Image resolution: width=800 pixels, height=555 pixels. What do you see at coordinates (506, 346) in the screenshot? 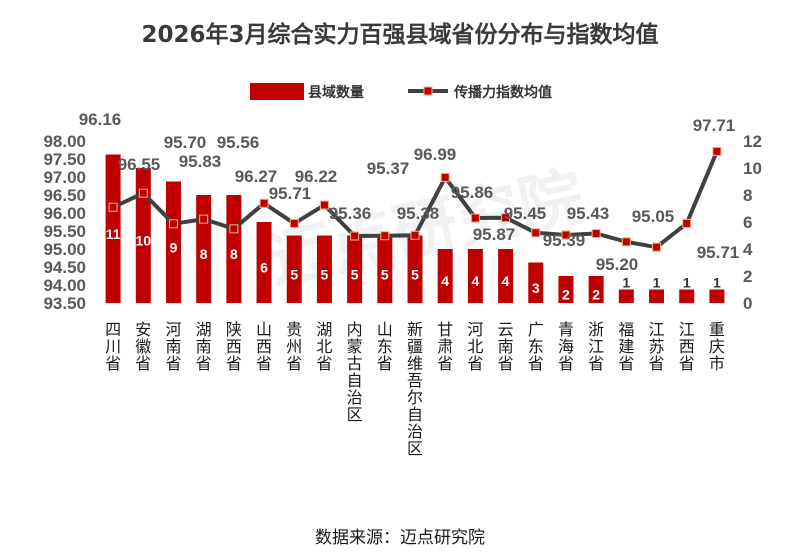
I see `category-label: 云南省` at bounding box center [506, 346].